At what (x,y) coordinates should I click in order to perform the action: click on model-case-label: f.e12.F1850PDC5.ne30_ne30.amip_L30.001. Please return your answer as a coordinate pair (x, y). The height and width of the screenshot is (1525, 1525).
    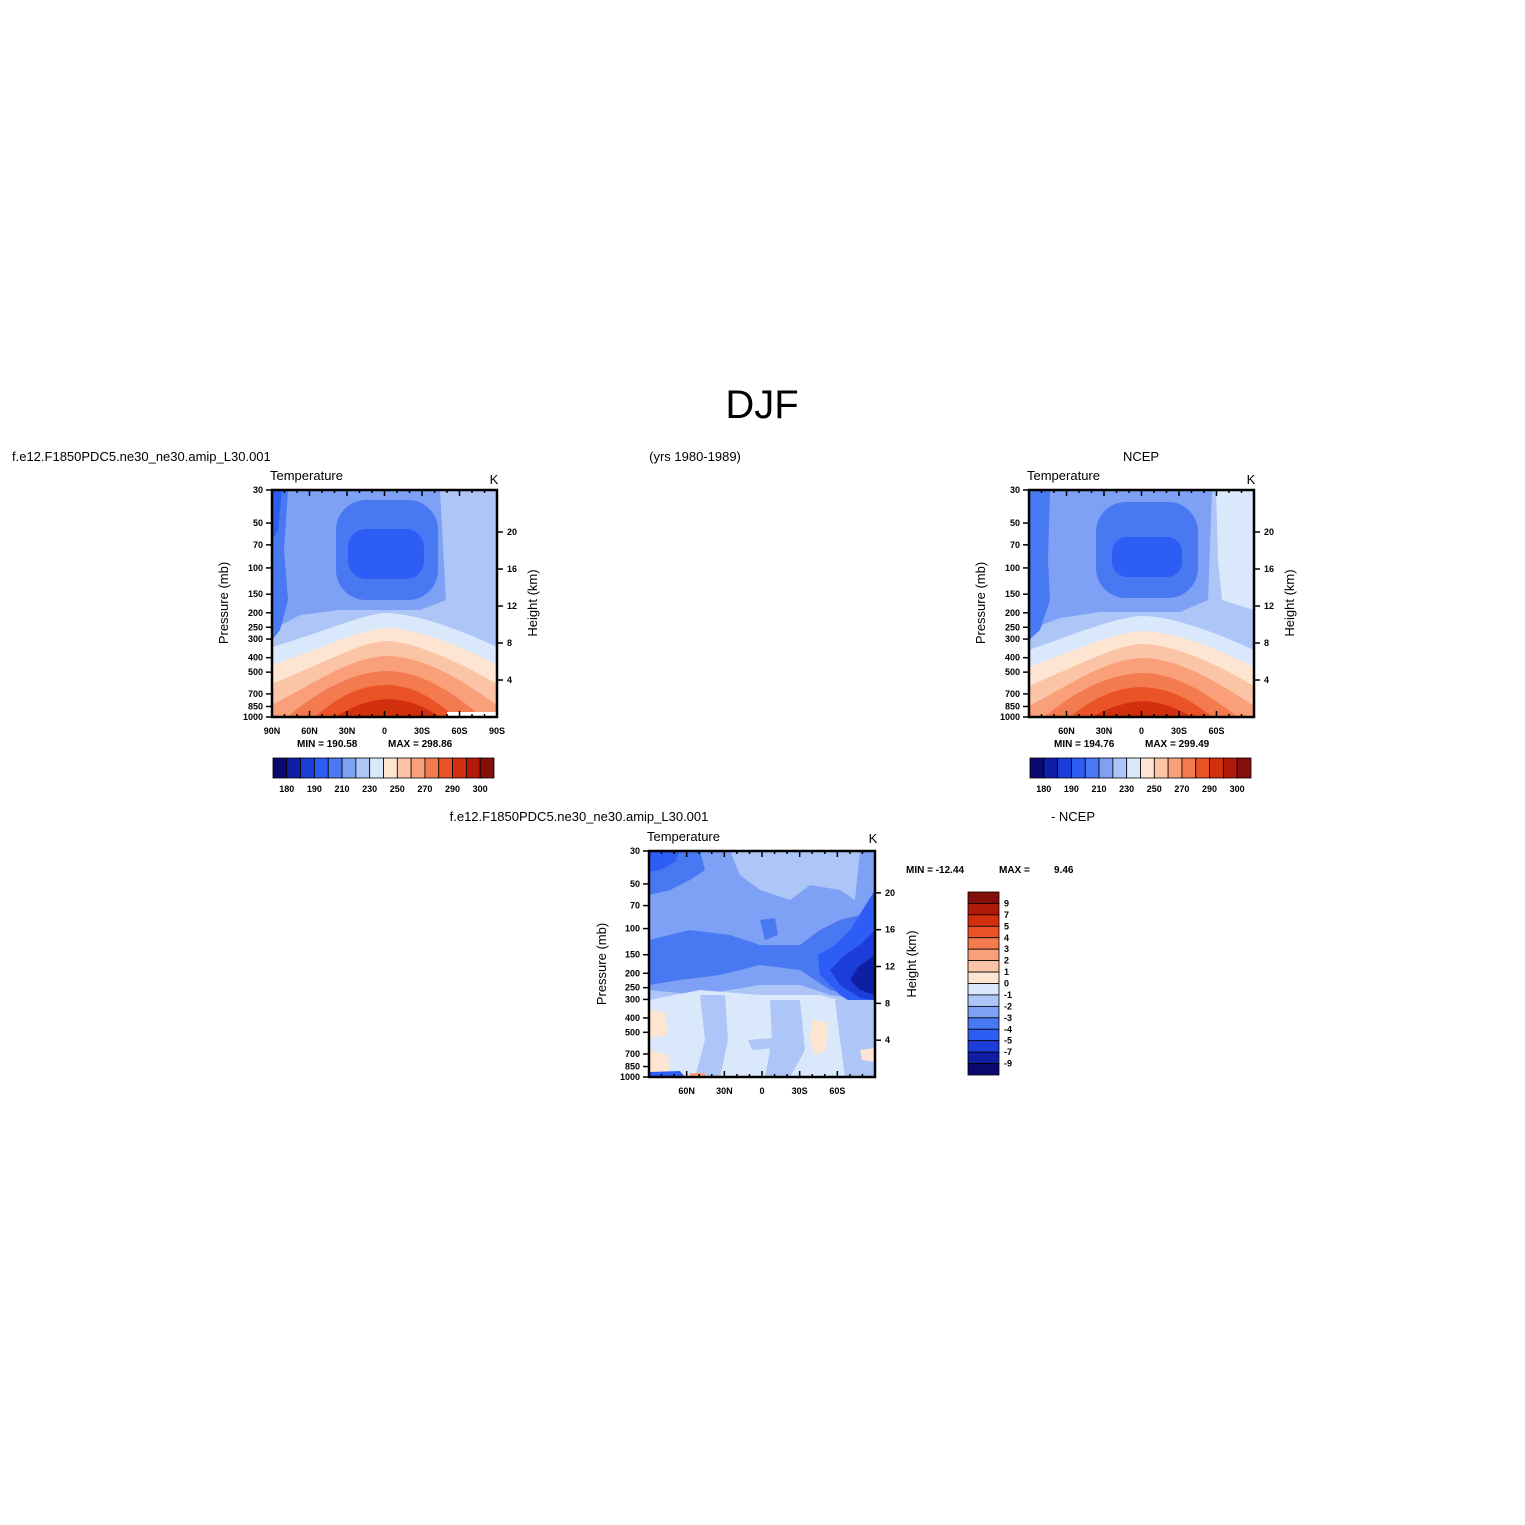
    Looking at the image, I should click on (141, 456).